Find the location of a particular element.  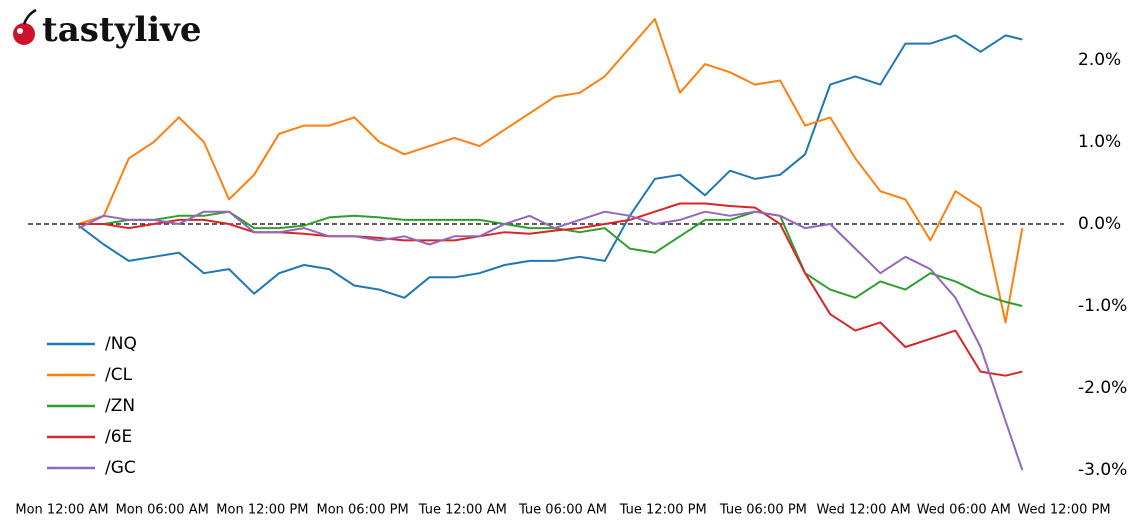

y-tick-label: -3.0% is located at coordinates (1102, 470).